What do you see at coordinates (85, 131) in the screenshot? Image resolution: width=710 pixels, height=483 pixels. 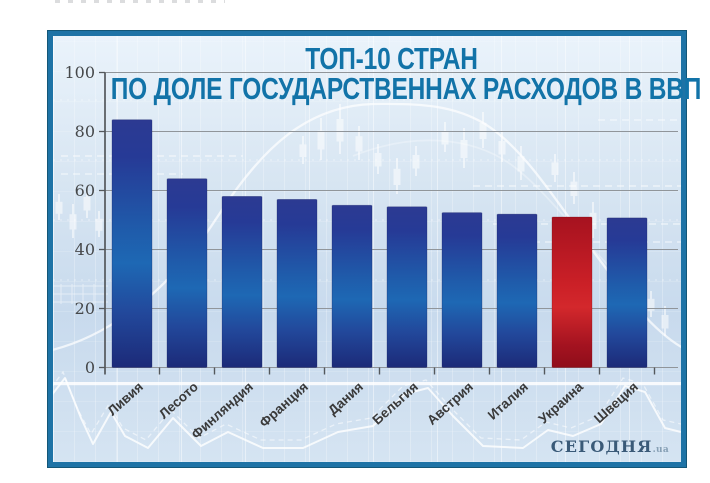 I see `y-tick-label: 80` at bounding box center [85, 131].